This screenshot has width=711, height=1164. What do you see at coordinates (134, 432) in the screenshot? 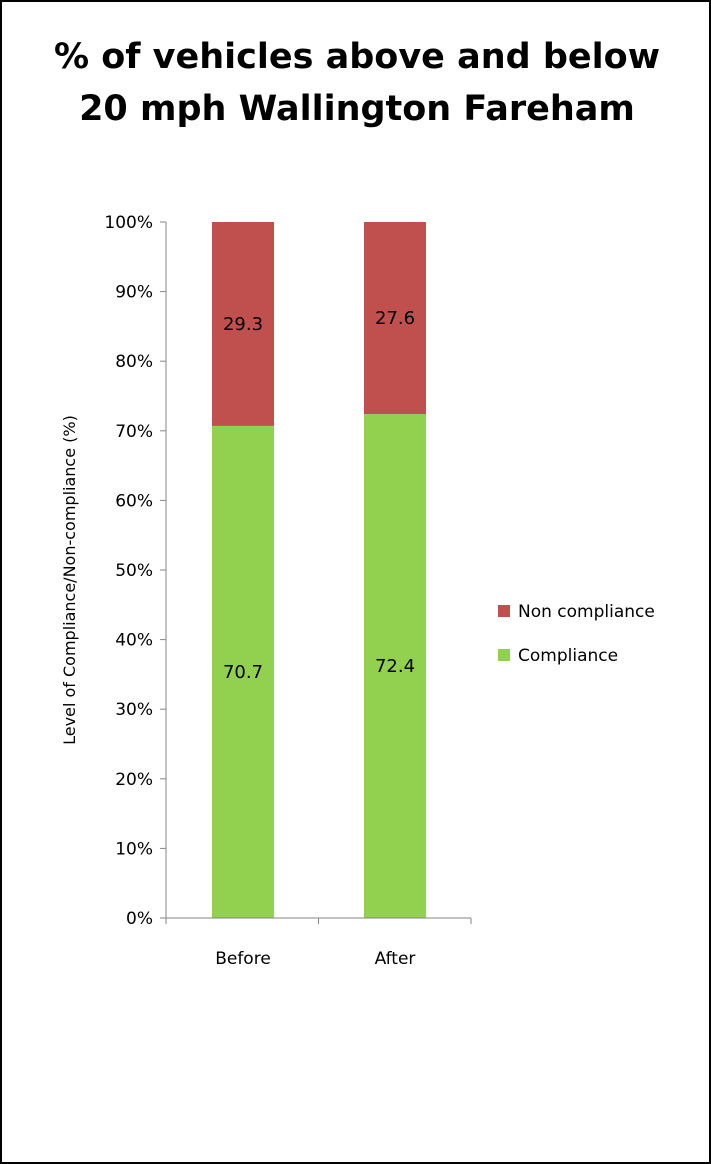
I see `y-tick-label: 70%` at bounding box center [134, 432].